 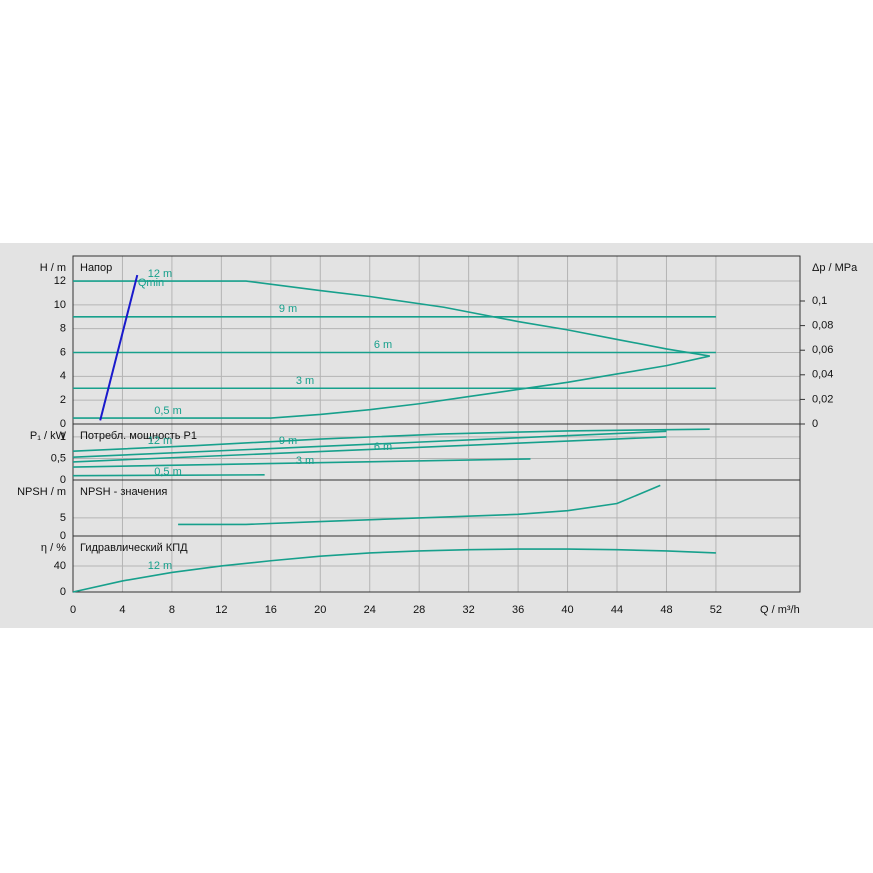 I want to click on y-axis-label: P₁ / kW, so click(x=48, y=436).